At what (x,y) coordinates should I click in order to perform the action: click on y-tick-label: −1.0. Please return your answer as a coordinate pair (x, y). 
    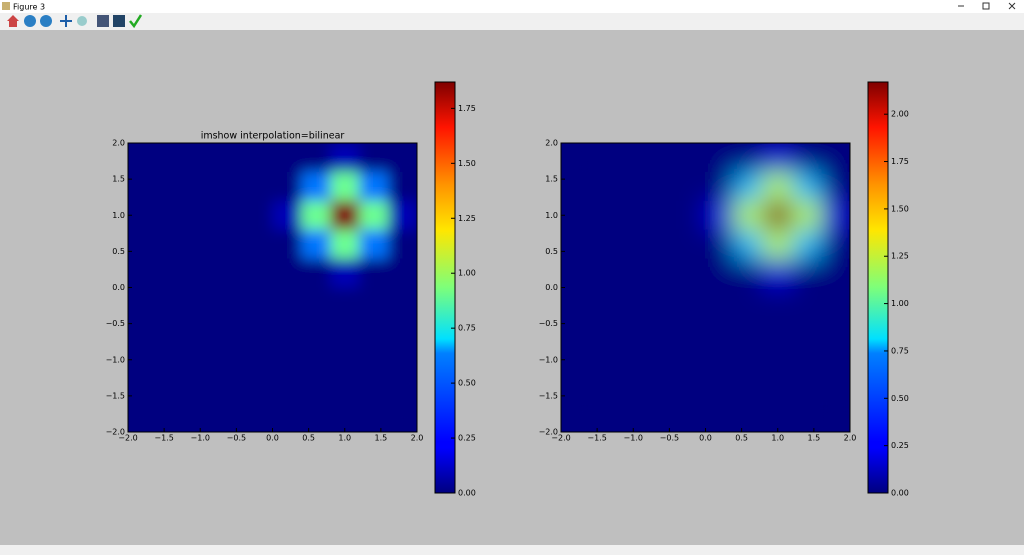
    Looking at the image, I should click on (548, 359).